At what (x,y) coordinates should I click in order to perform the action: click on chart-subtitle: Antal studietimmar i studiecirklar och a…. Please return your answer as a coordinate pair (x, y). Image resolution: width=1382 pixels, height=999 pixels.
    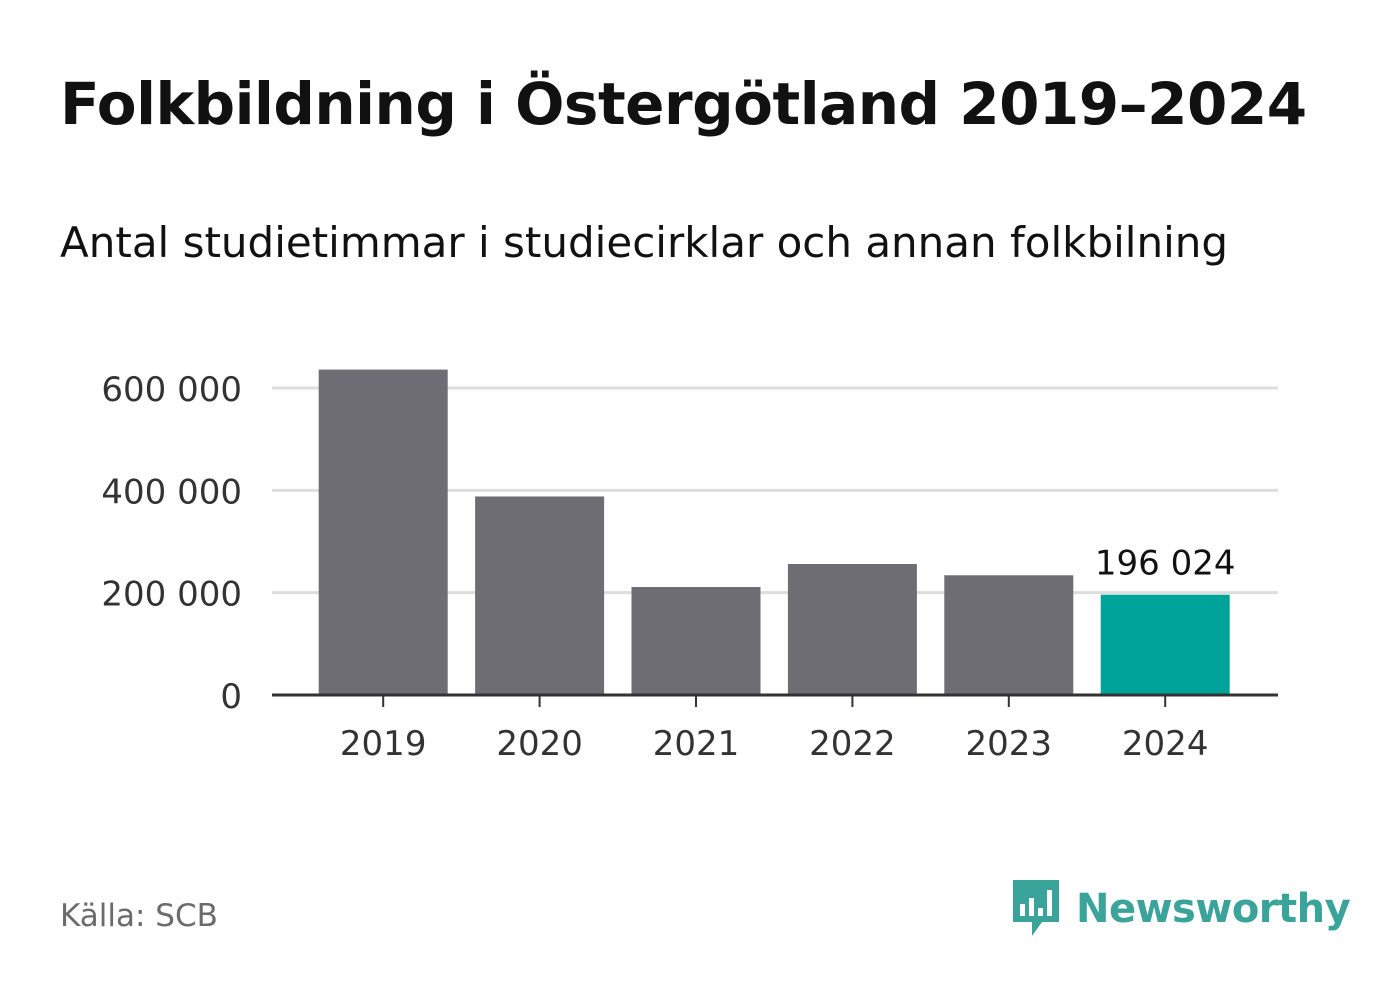
    Looking at the image, I should click on (644, 242).